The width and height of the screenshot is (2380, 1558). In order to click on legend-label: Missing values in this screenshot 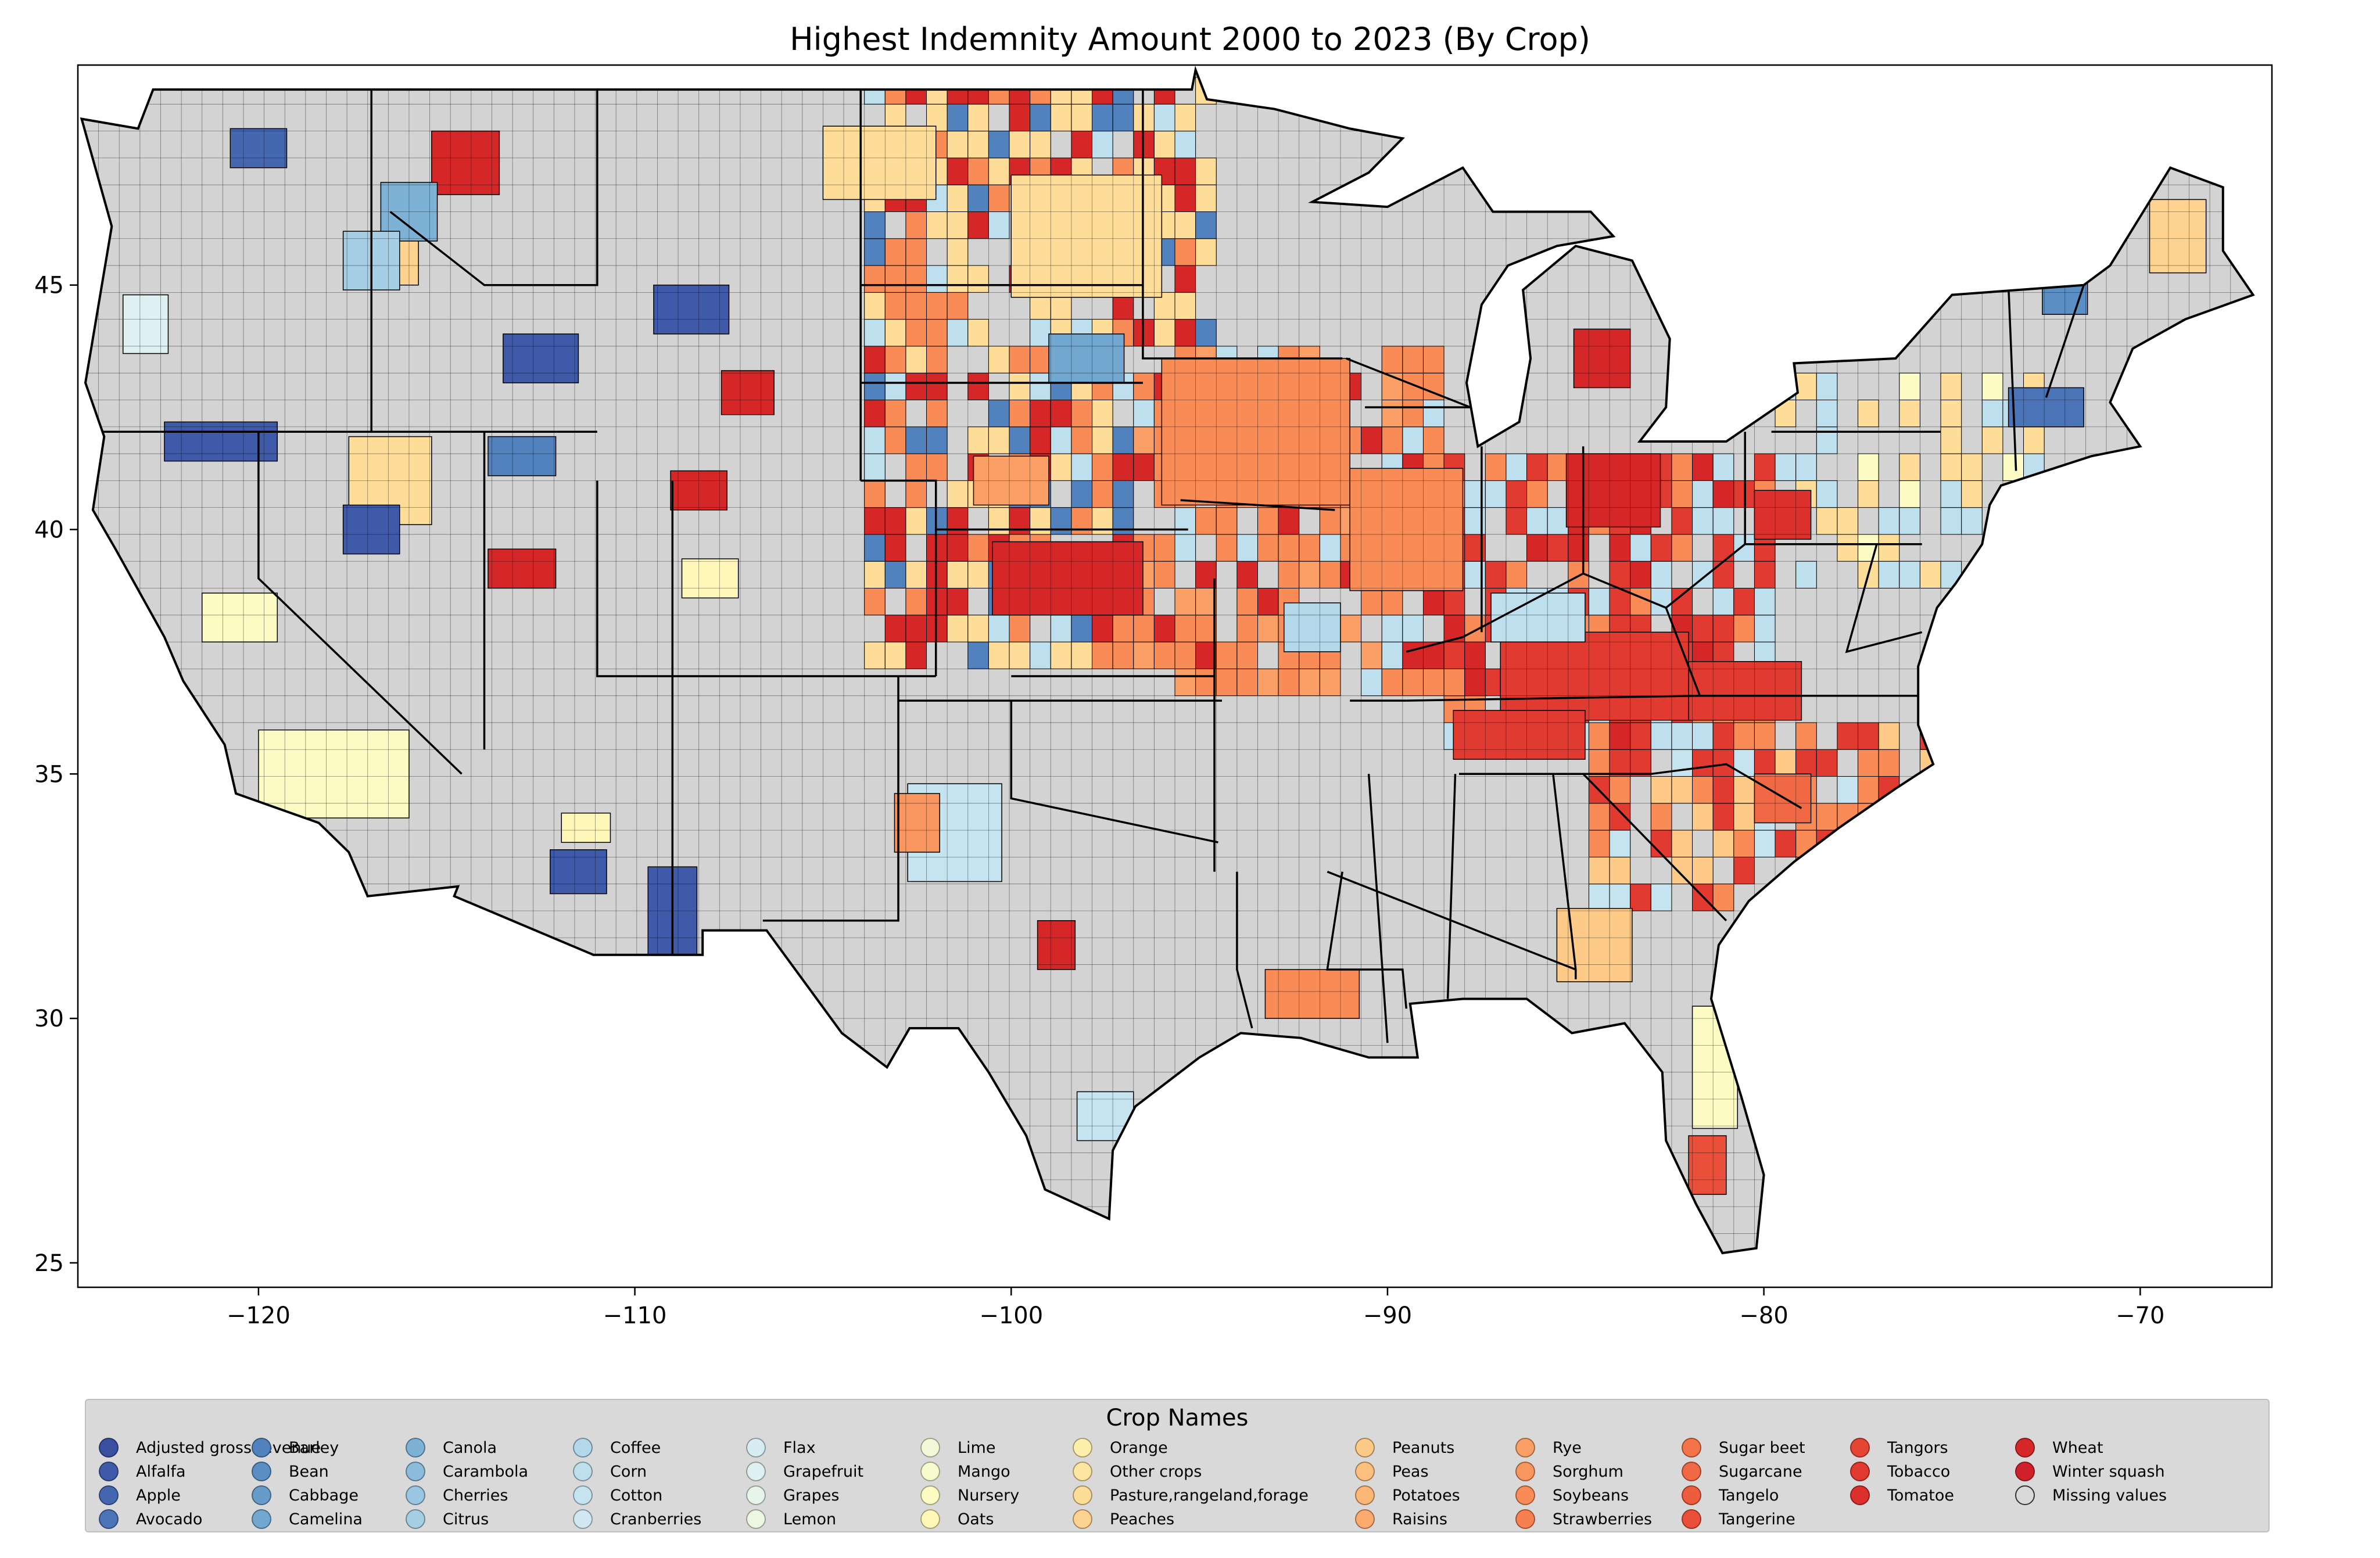, I will do `click(2109, 1495)`.